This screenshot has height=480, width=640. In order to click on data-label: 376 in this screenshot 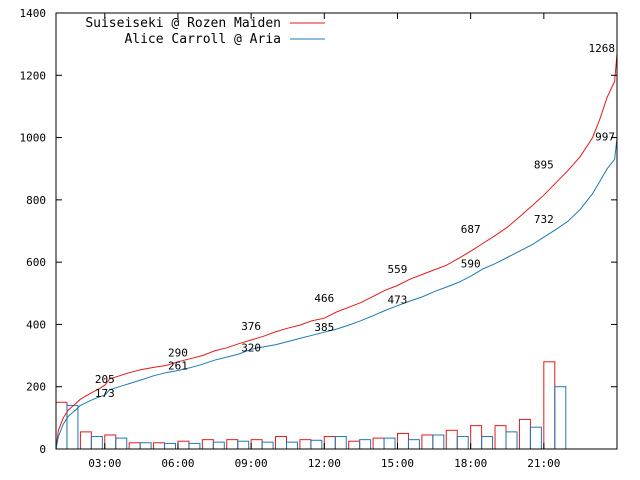, I will do `click(251, 326)`.